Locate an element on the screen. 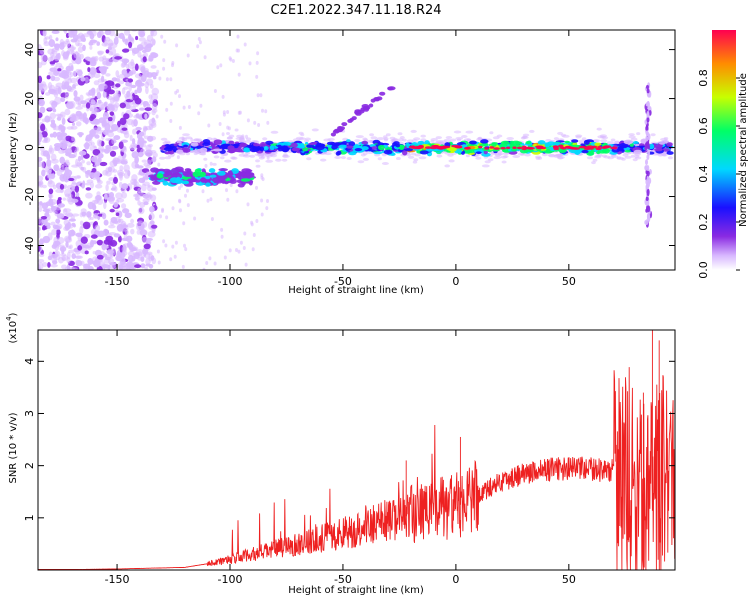 This screenshot has height=600, width=750. snr-ytick-label: 1 is located at coordinates (29, 517).